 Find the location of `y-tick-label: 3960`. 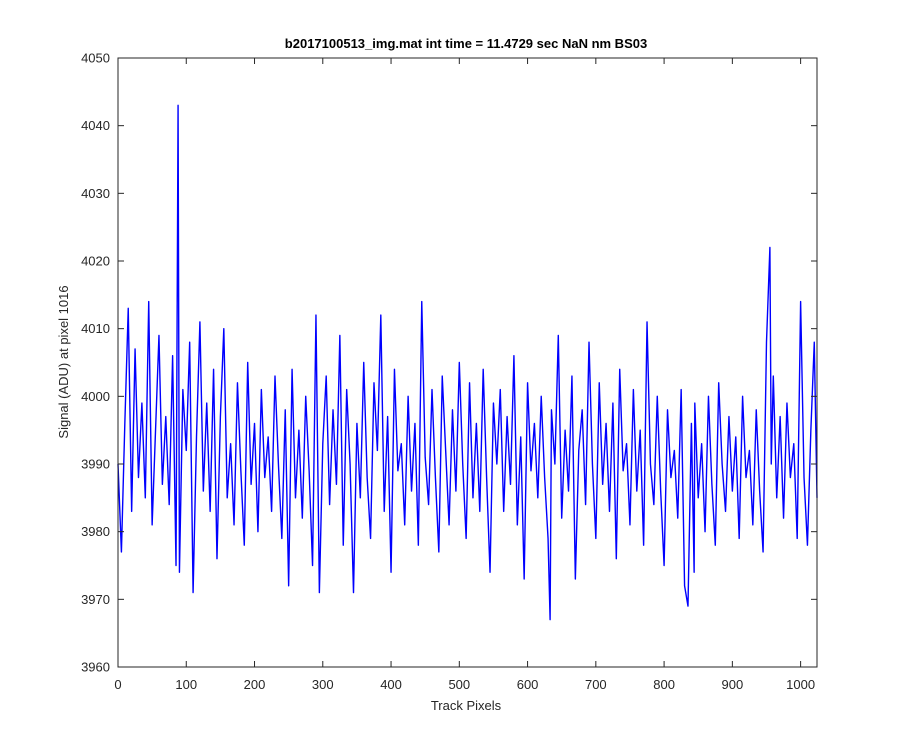

y-tick-label: 3960 is located at coordinates (95, 667).